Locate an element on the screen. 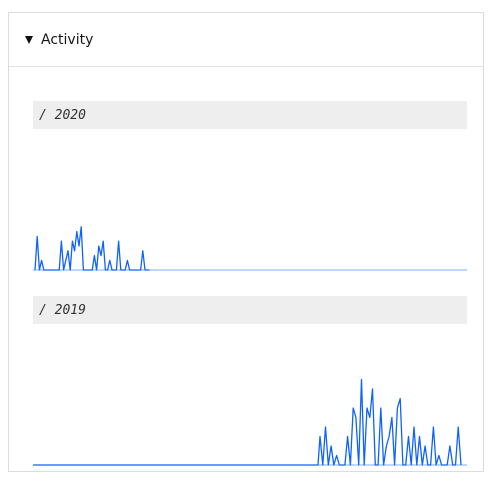 The width and height of the screenshot is (500, 482). sparkline-series is located at coordinates (92, 248).